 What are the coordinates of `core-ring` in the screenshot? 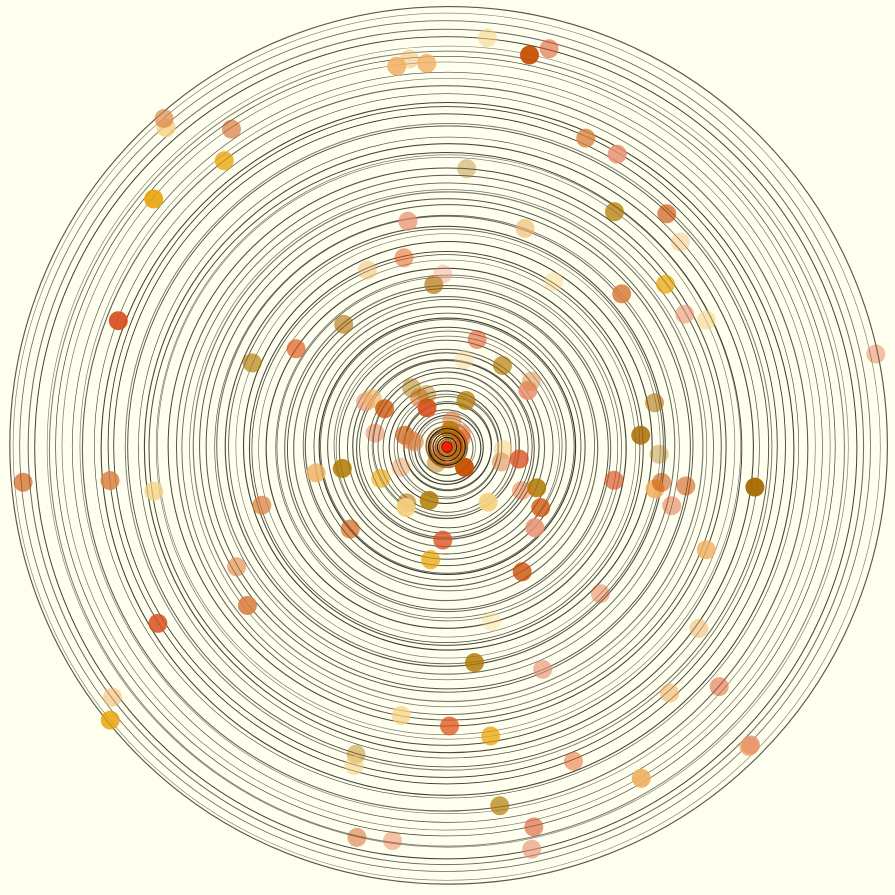 It's located at (447, 447).